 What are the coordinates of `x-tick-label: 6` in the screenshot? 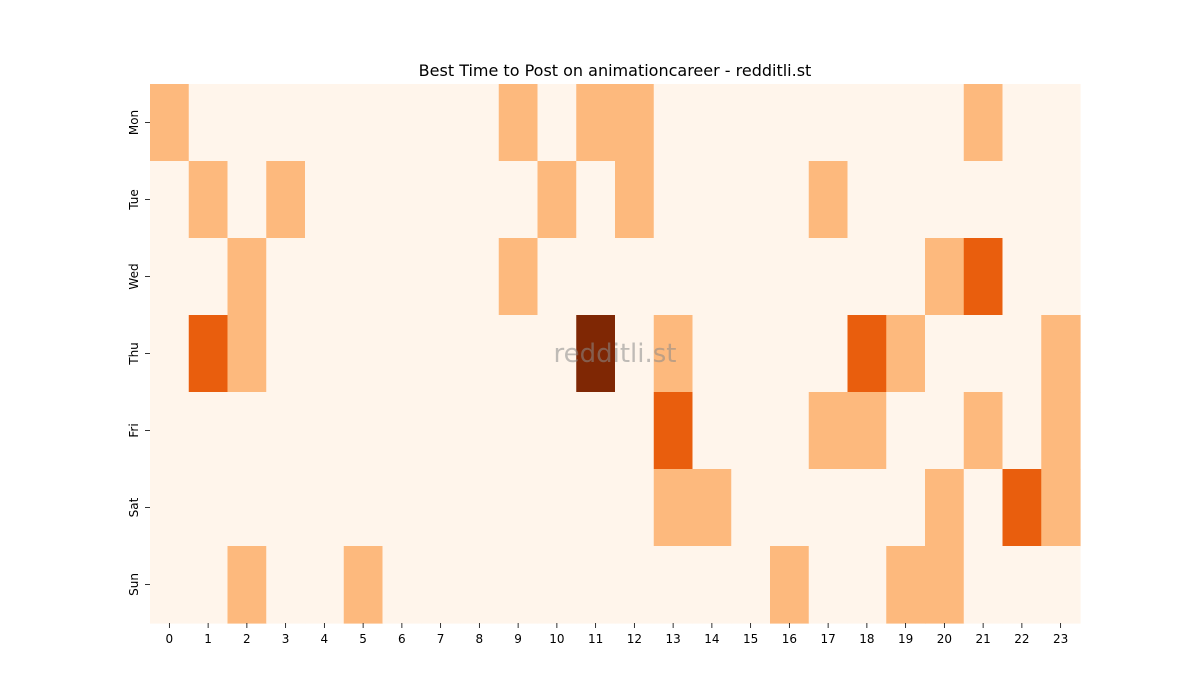 It's located at (402, 639).